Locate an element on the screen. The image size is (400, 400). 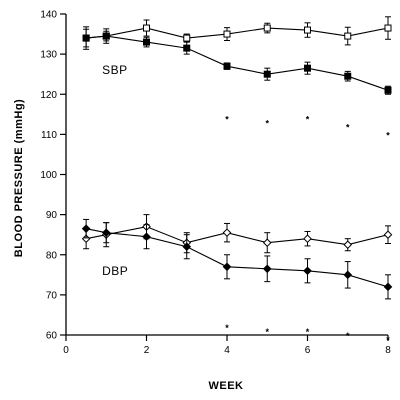
series-open-square is located at coordinates (237, 33).